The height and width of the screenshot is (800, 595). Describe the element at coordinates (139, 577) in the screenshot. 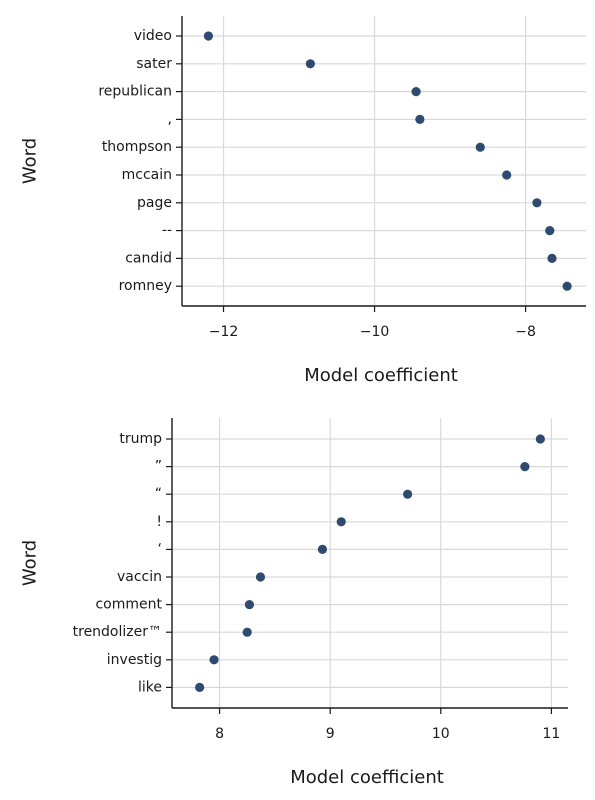

I see `y-tick-label: vaccin` at that location.